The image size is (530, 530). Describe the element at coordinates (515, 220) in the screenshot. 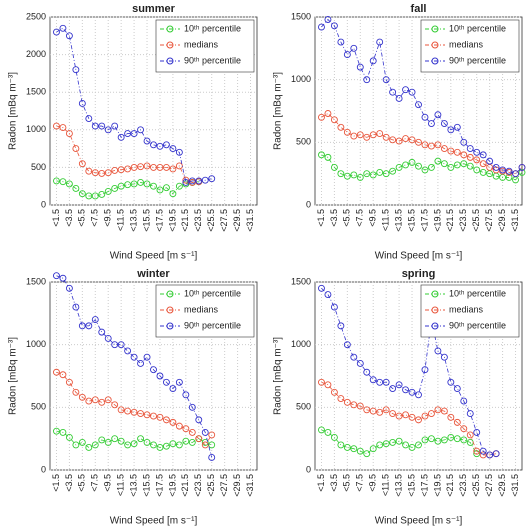

I see `x-tick-label: <31.5` at that location.